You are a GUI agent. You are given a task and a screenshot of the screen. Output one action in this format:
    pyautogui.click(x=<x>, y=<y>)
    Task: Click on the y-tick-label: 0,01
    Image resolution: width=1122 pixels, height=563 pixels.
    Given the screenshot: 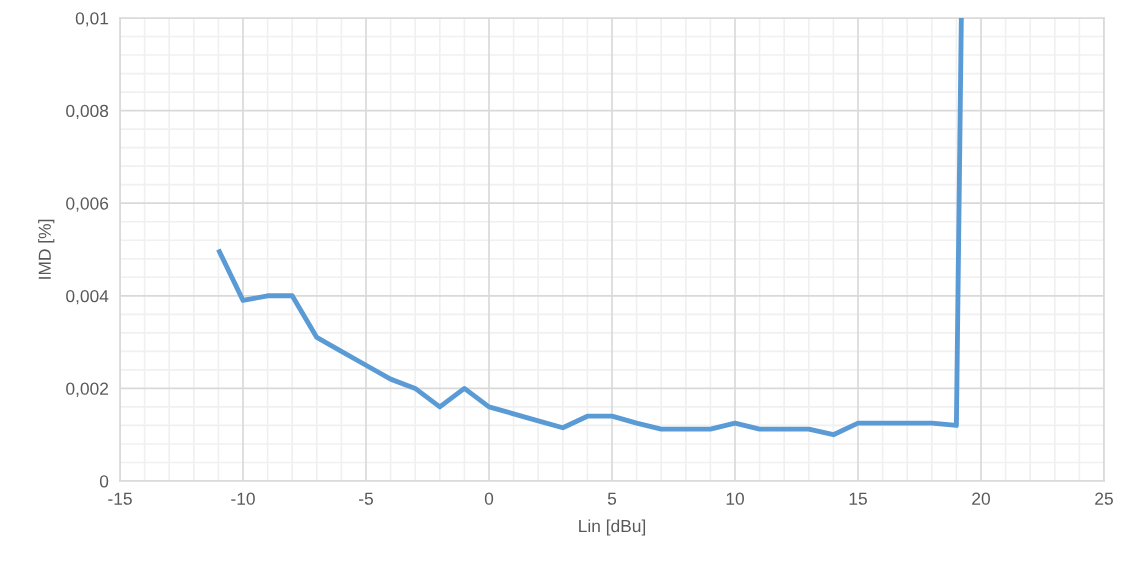 What is the action you would take?
    pyautogui.click(x=92, y=19)
    